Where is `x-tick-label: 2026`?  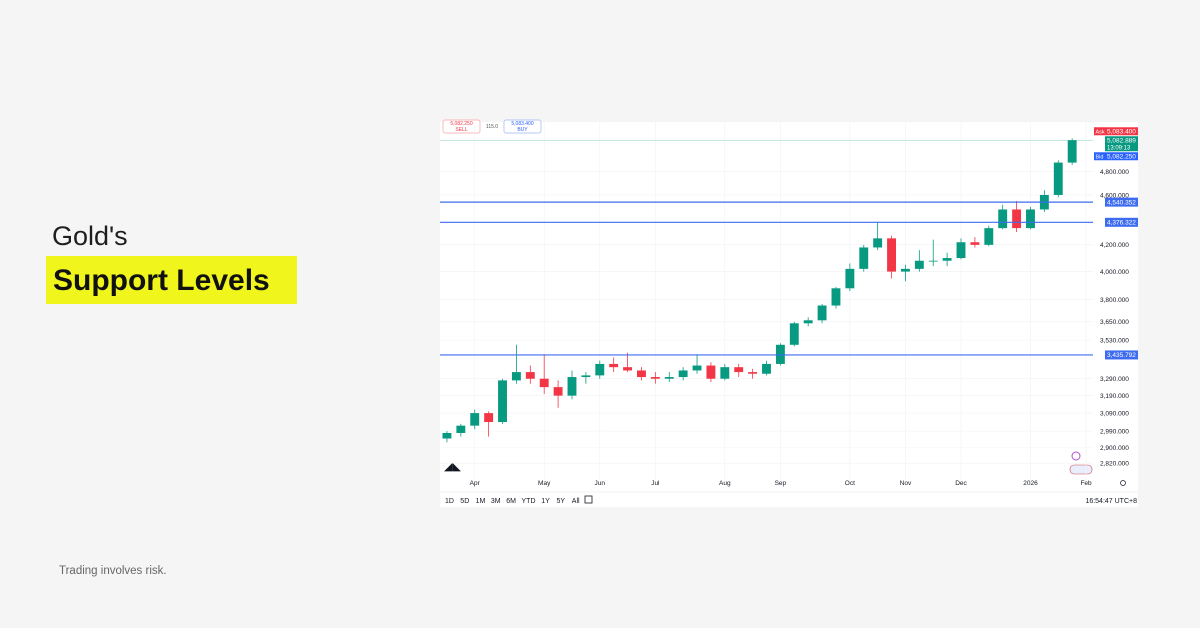 x-tick-label: 2026 is located at coordinates (1030, 483).